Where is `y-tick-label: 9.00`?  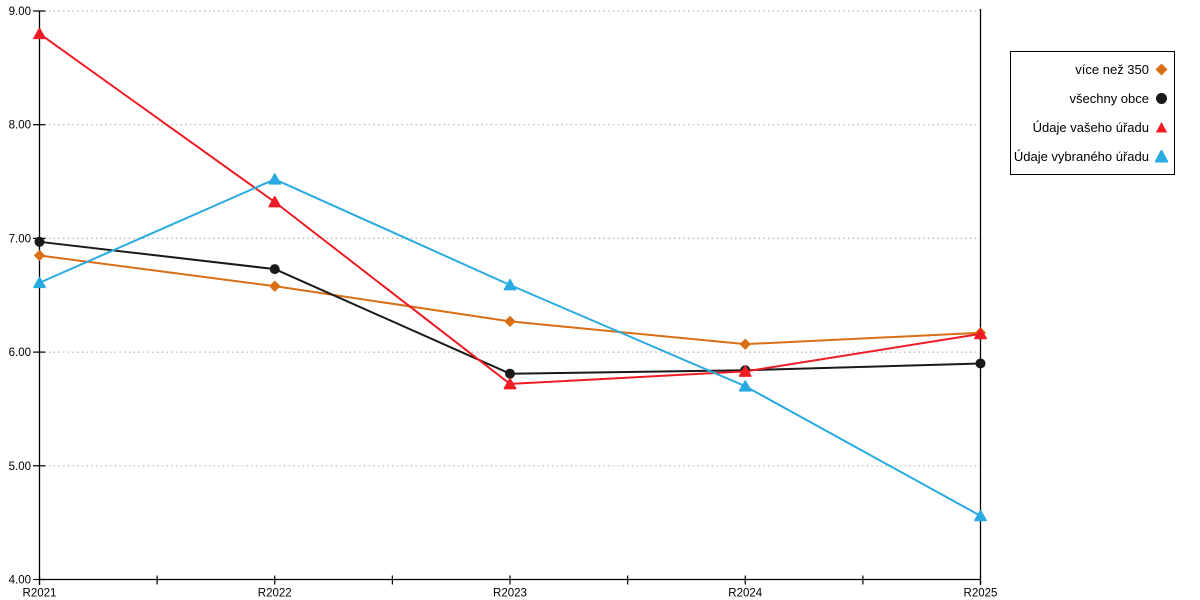
y-tick-label: 9.00 is located at coordinates (20, 12).